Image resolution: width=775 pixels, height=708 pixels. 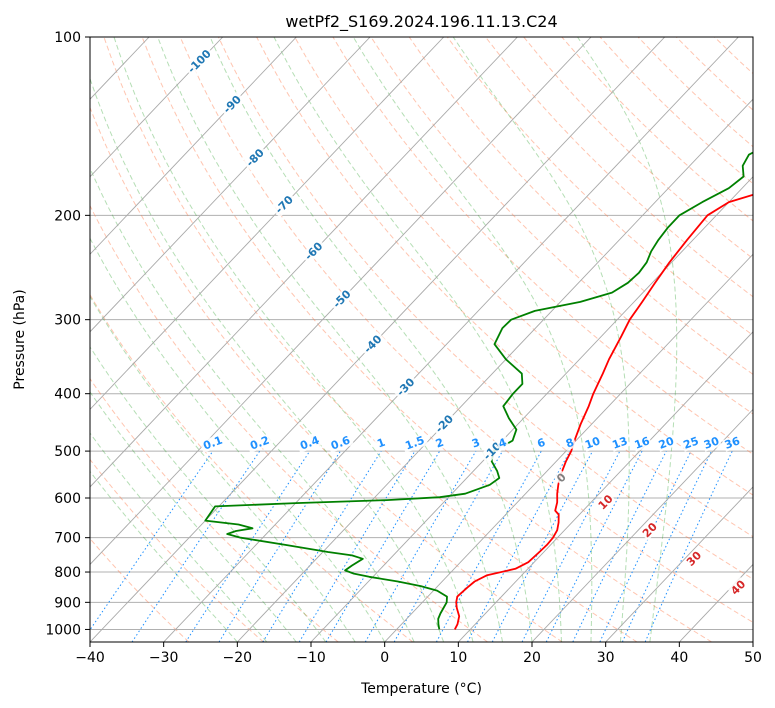 I want to click on x-axis-label: Temperature (°C), so click(x=421, y=689).